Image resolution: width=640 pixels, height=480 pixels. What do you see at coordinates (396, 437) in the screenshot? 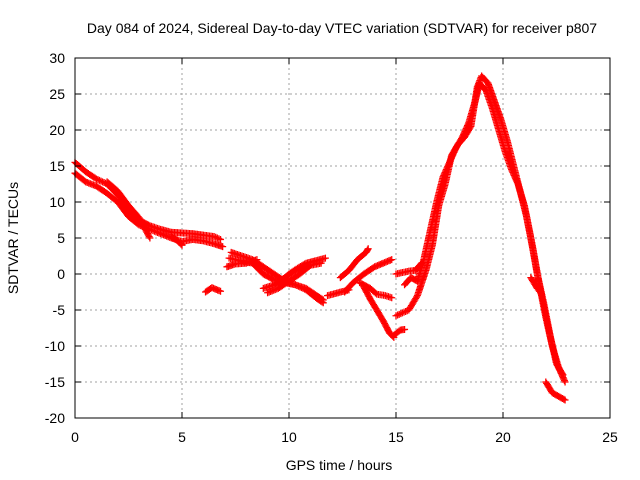
I see `x-tick-label: 15` at bounding box center [396, 437].